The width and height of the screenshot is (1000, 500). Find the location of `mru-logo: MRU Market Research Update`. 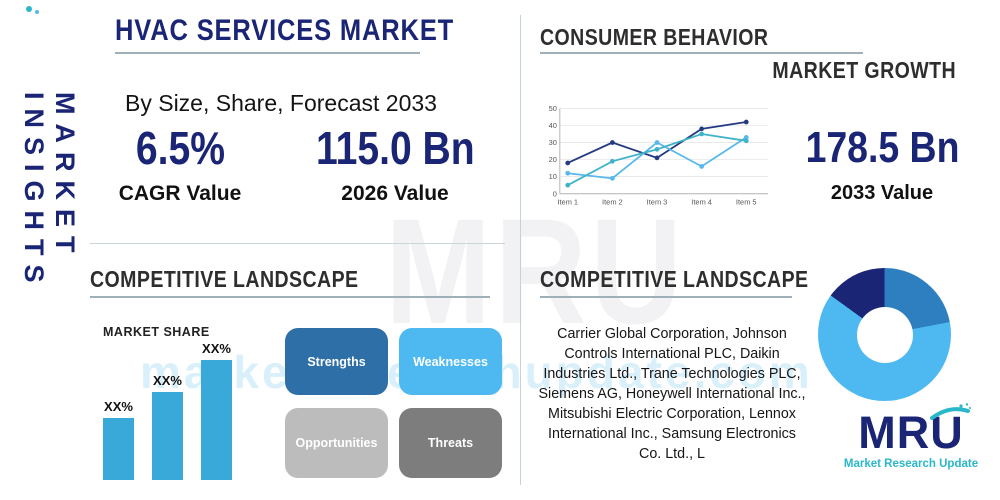

mru-logo: MRU Market Research Update is located at coordinates (911, 436).